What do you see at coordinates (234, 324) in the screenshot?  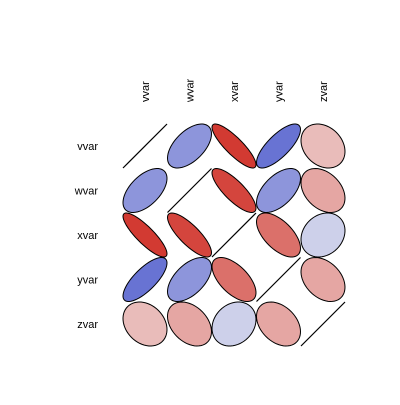 I see `cell-zvar-xvar` at bounding box center [234, 324].